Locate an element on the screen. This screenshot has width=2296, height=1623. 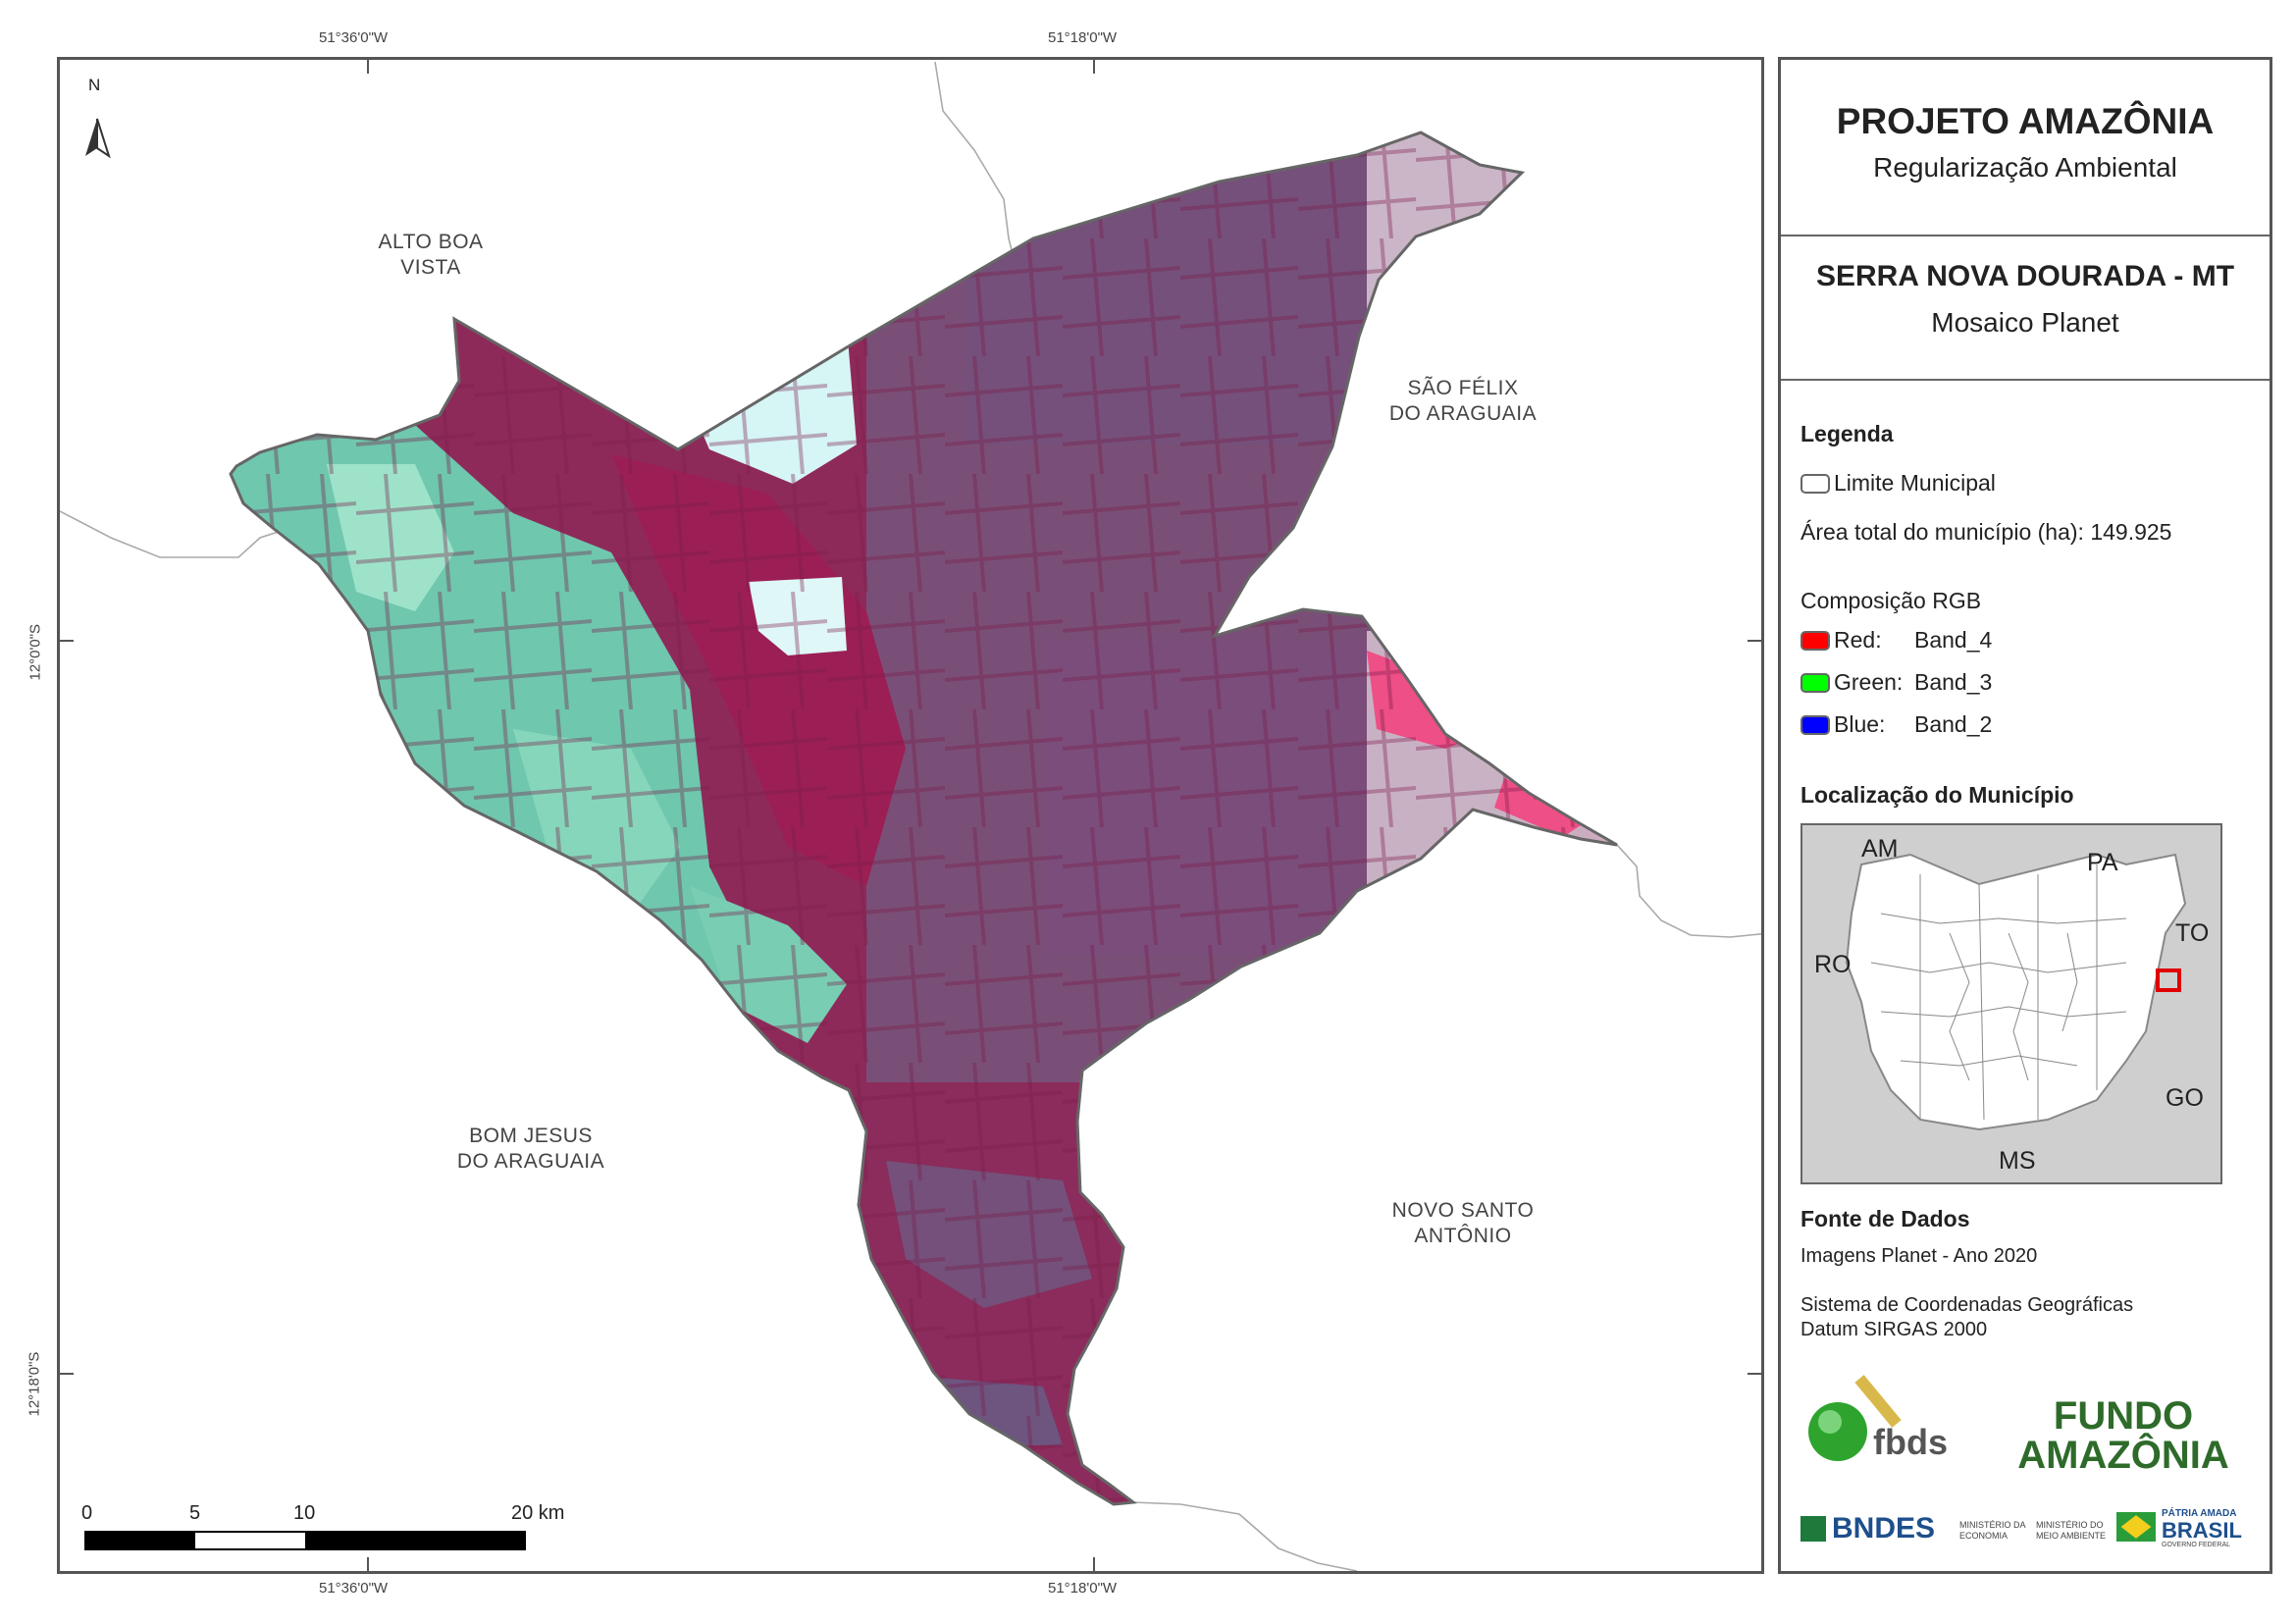
source-imagery: Imagens Planet - Ano 2020 is located at coordinates (1919, 1256).